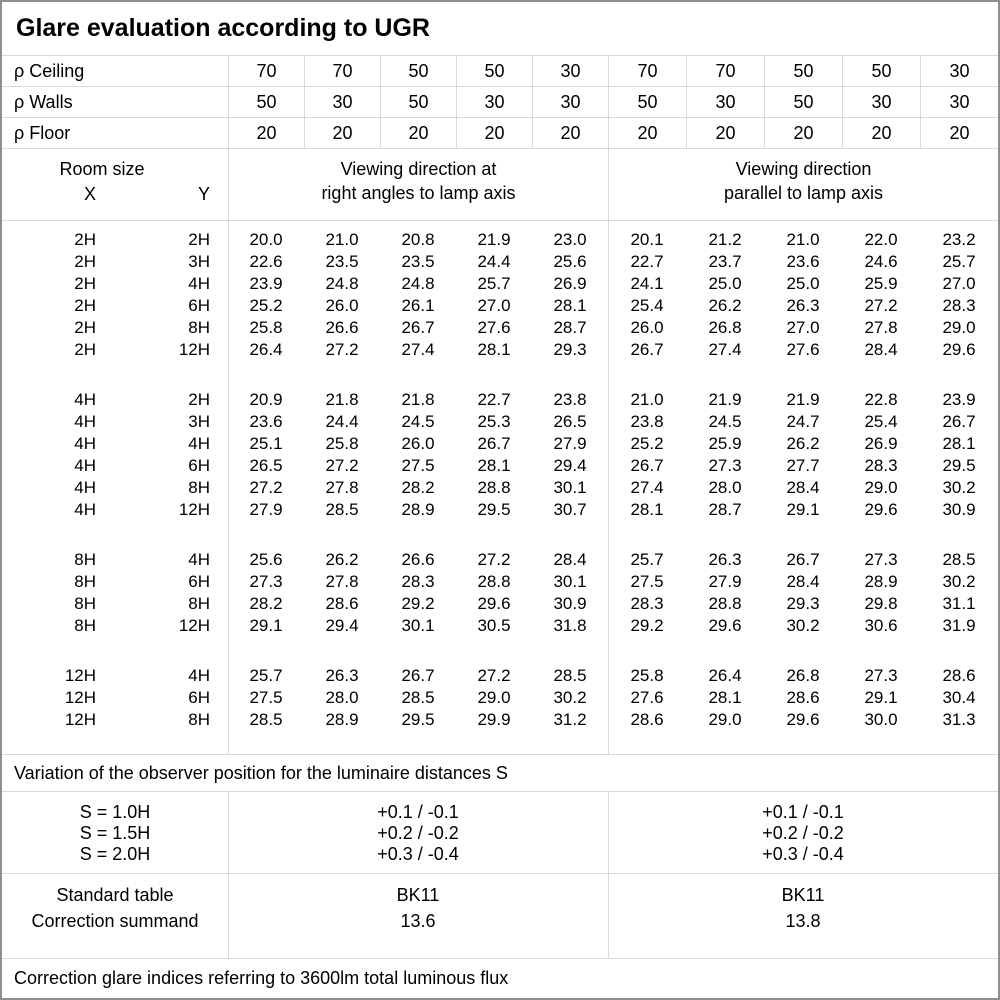  Describe the element at coordinates (570, 509) in the screenshot. I see `ugr-value-cell: 30.7` at that location.